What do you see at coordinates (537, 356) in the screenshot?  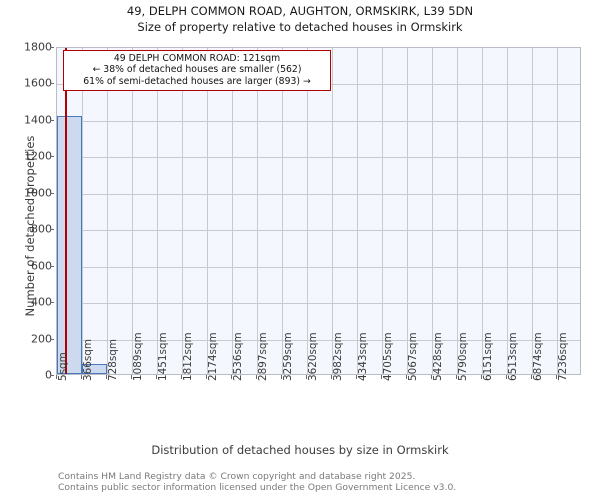 I see `x-axis-tick-label: 6874sqm` at bounding box center [537, 356].